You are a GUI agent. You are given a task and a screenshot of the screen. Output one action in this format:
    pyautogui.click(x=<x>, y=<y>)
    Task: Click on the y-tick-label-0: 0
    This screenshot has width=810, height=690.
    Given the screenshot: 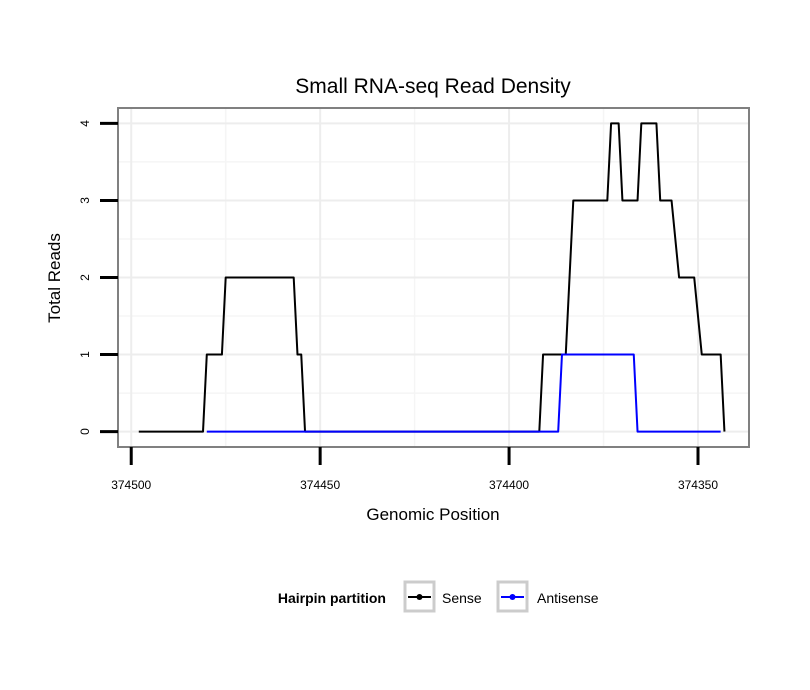 What is the action you would take?
    pyautogui.click(x=85, y=431)
    